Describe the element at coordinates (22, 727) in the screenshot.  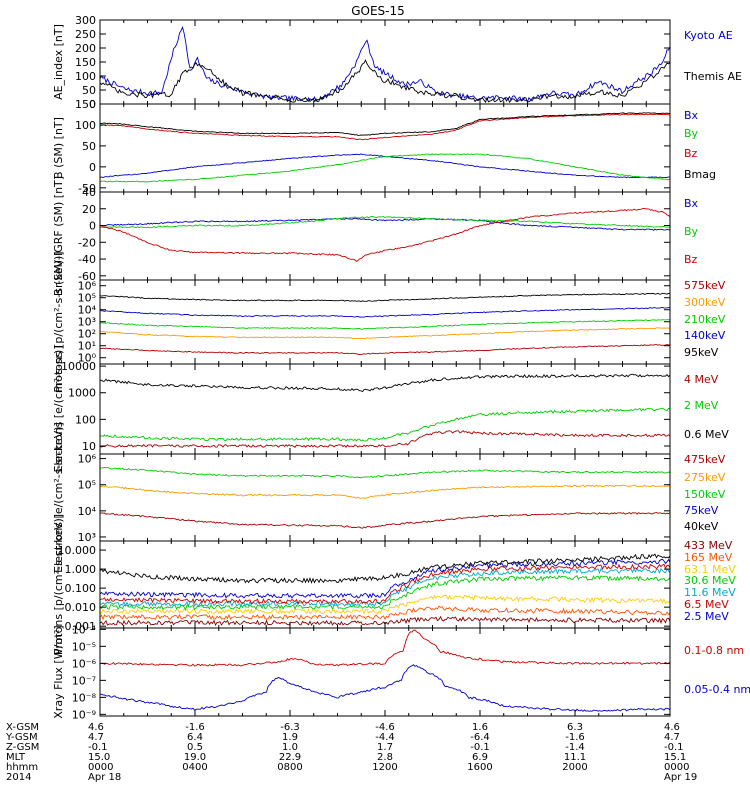
I see `x-axis-row-label: X-GSM` at that location.